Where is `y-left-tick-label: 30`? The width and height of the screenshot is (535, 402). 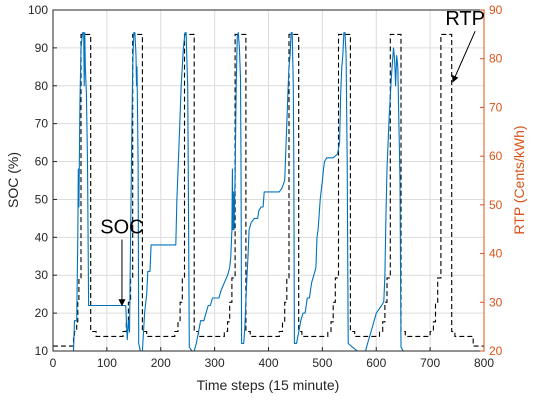
y-left-tick-label: 30 is located at coordinates (42, 275).